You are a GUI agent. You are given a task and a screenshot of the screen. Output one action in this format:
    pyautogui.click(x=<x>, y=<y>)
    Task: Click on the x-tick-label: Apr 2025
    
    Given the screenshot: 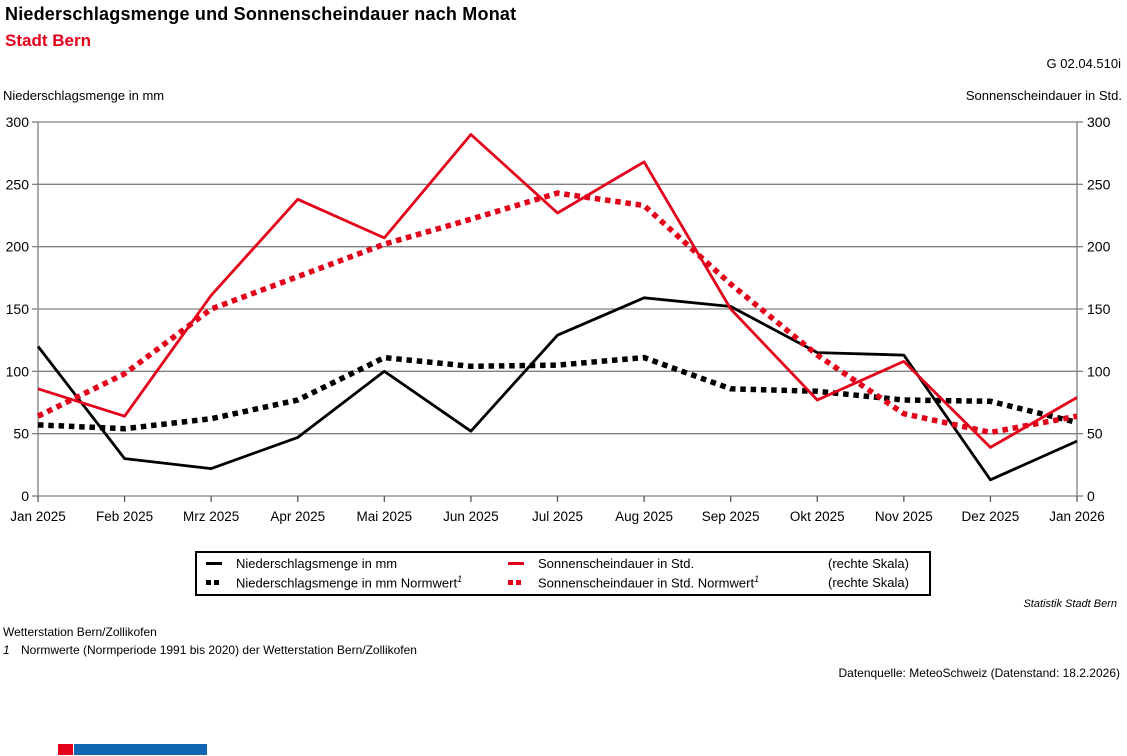 What is the action you would take?
    pyautogui.click(x=297, y=516)
    